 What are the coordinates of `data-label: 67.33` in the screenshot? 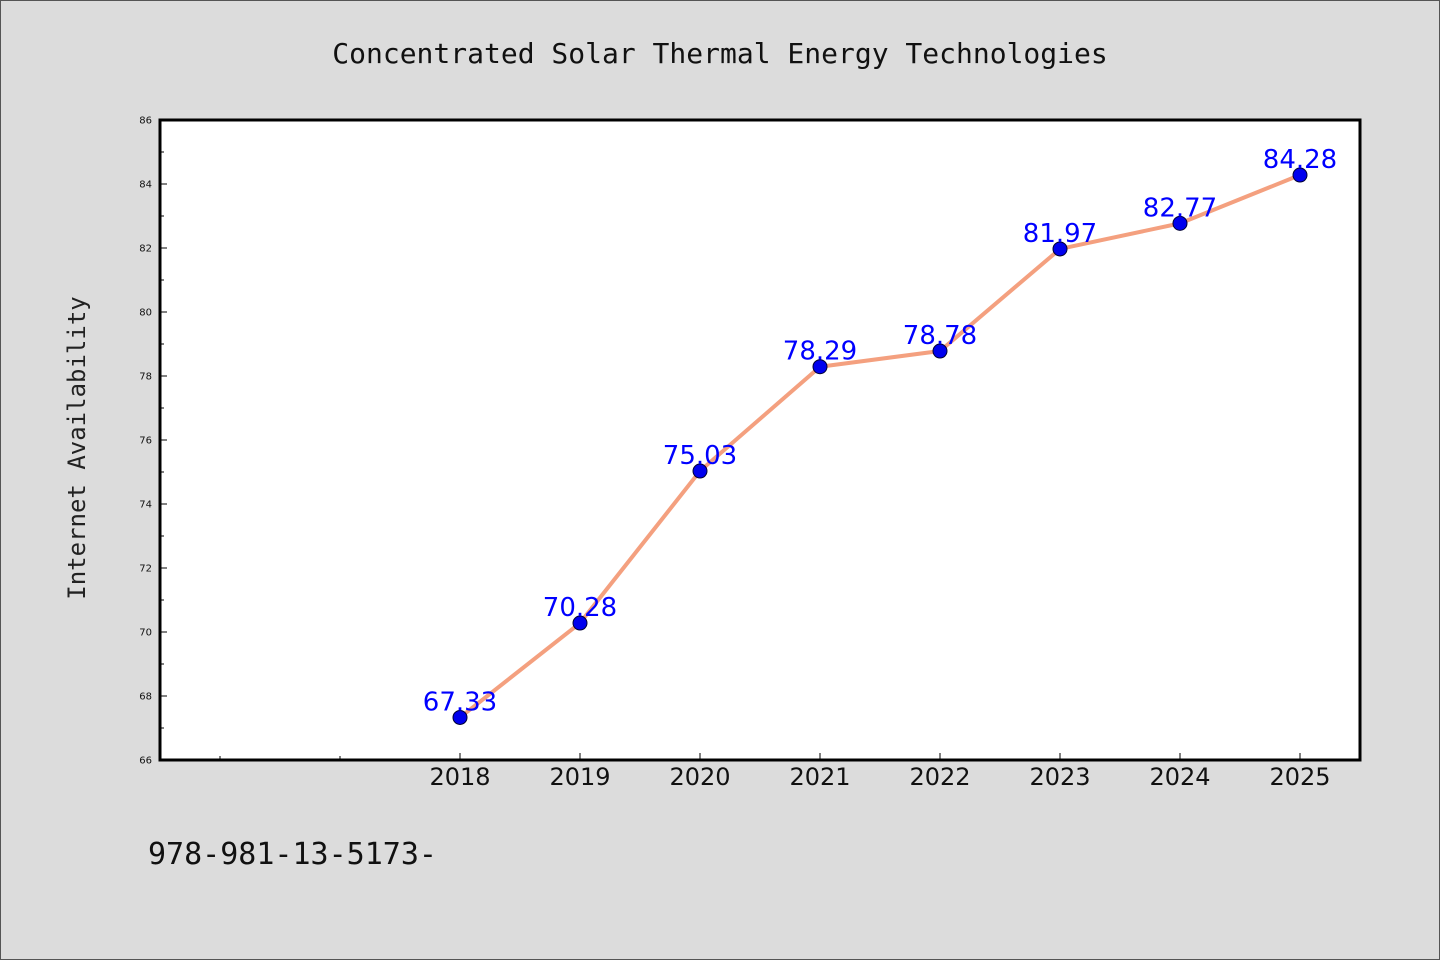 It's located at (460, 702).